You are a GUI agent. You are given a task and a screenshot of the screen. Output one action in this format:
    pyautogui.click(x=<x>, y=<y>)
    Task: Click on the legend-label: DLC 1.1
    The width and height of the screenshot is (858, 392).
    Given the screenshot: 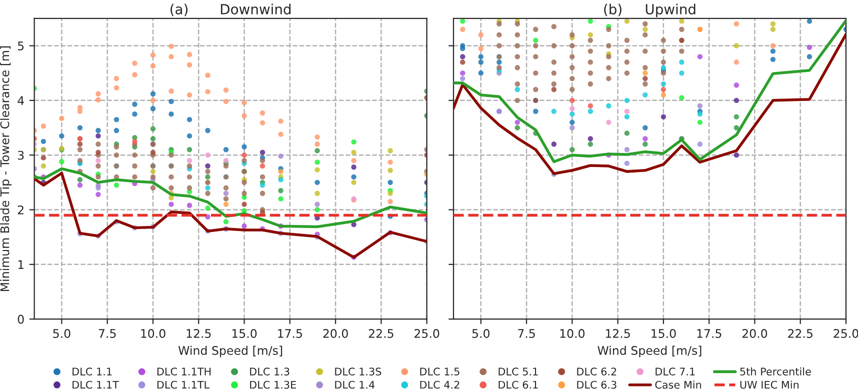 What is the action you would take?
    pyautogui.click(x=92, y=372)
    